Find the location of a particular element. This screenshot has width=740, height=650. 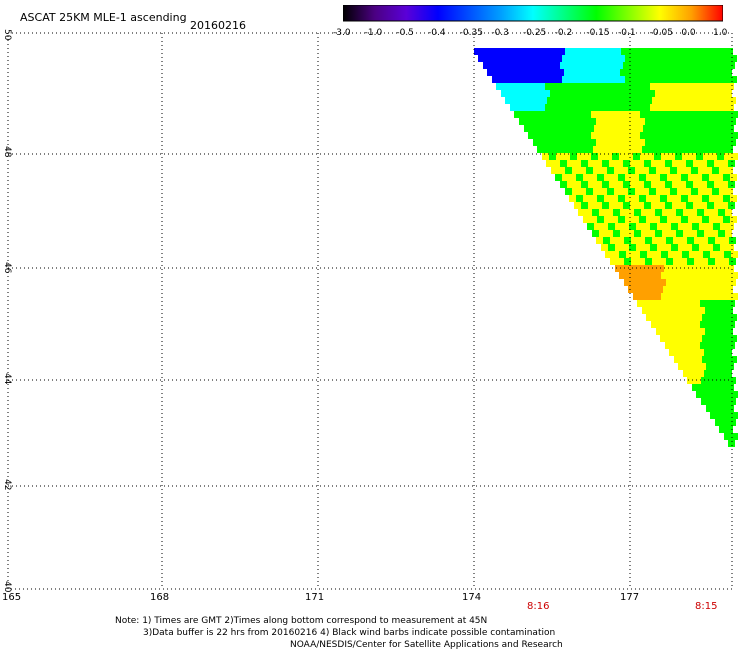

lat-label-44: 44 is located at coordinates (7, 379).